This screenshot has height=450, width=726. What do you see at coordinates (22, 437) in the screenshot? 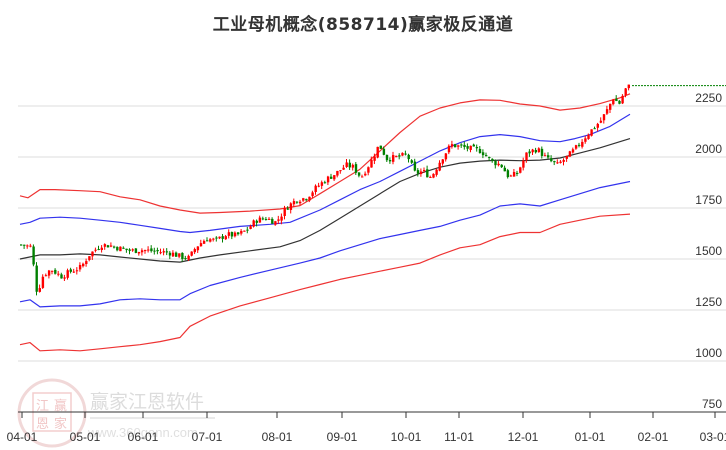
I see `x-tick-label: 04-01` at bounding box center [22, 437].